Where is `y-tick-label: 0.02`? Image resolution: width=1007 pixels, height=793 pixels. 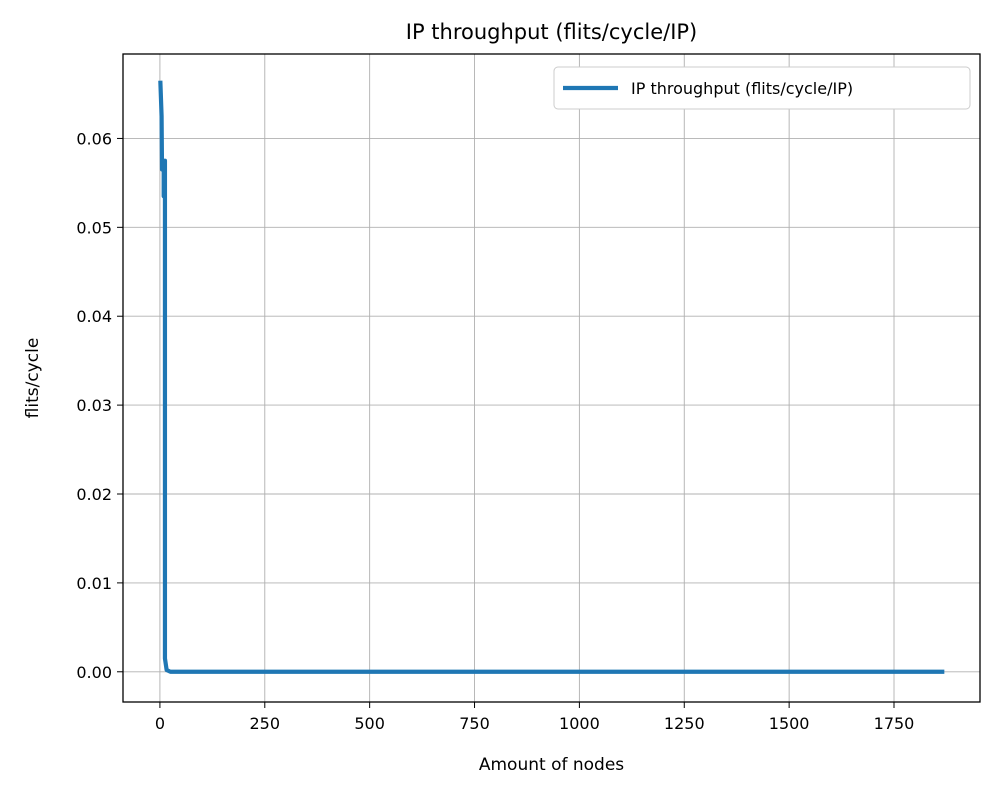 y-tick-label: 0.02 is located at coordinates (94, 494).